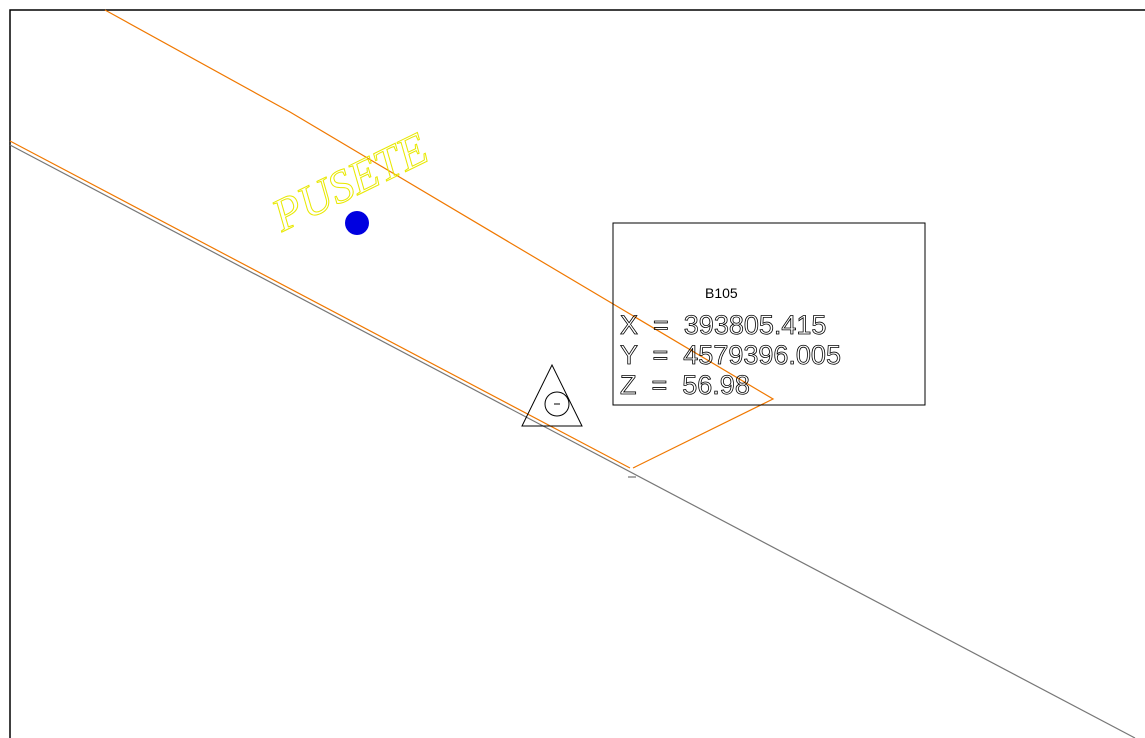 This screenshot has width=1145, height=738. What do you see at coordinates (357, 223) in the screenshot?
I see `point-symbol` at bounding box center [357, 223].